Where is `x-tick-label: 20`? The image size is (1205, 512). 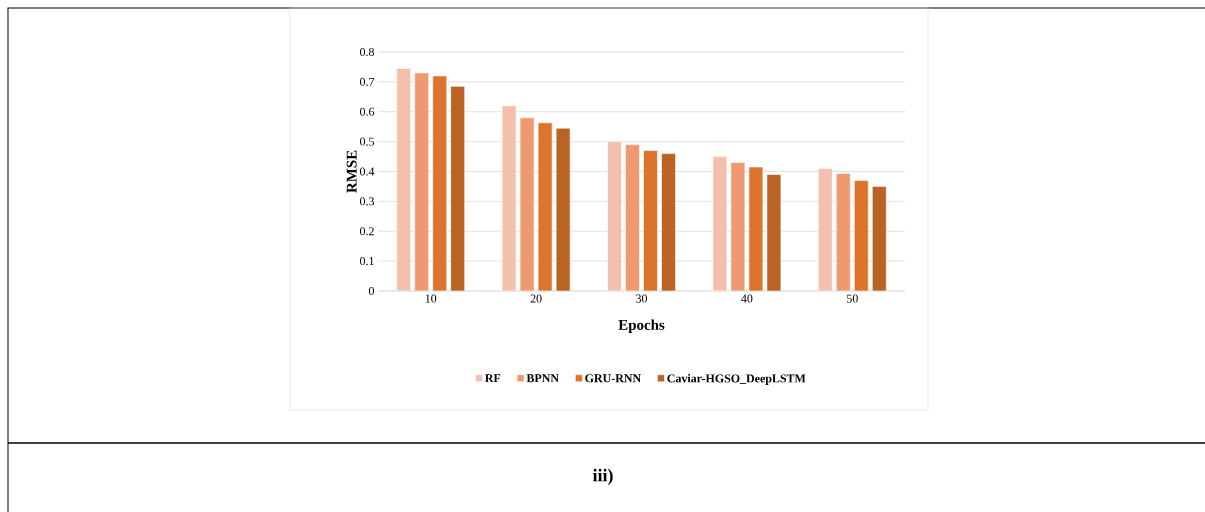
x-tick-label: 20 is located at coordinates (536, 298).